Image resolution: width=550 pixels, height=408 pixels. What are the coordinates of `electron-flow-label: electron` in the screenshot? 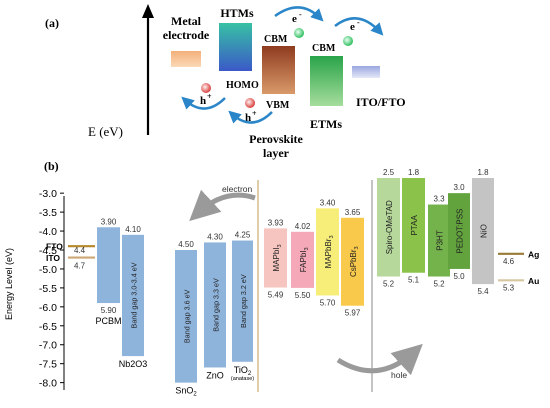 It's located at (237, 189).